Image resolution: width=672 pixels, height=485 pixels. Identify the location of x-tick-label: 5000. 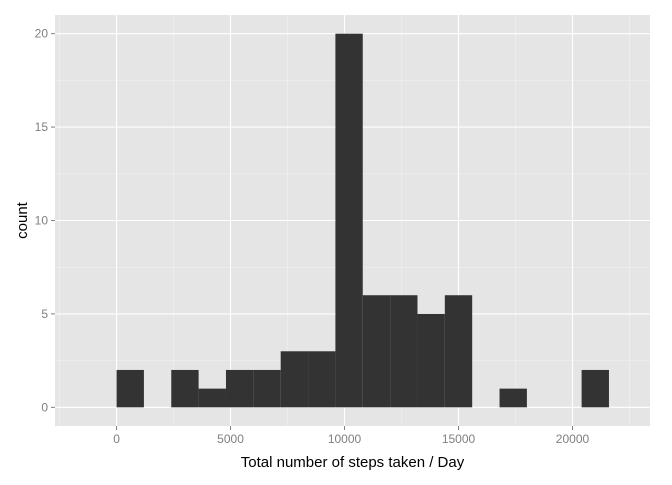
(230, 439).